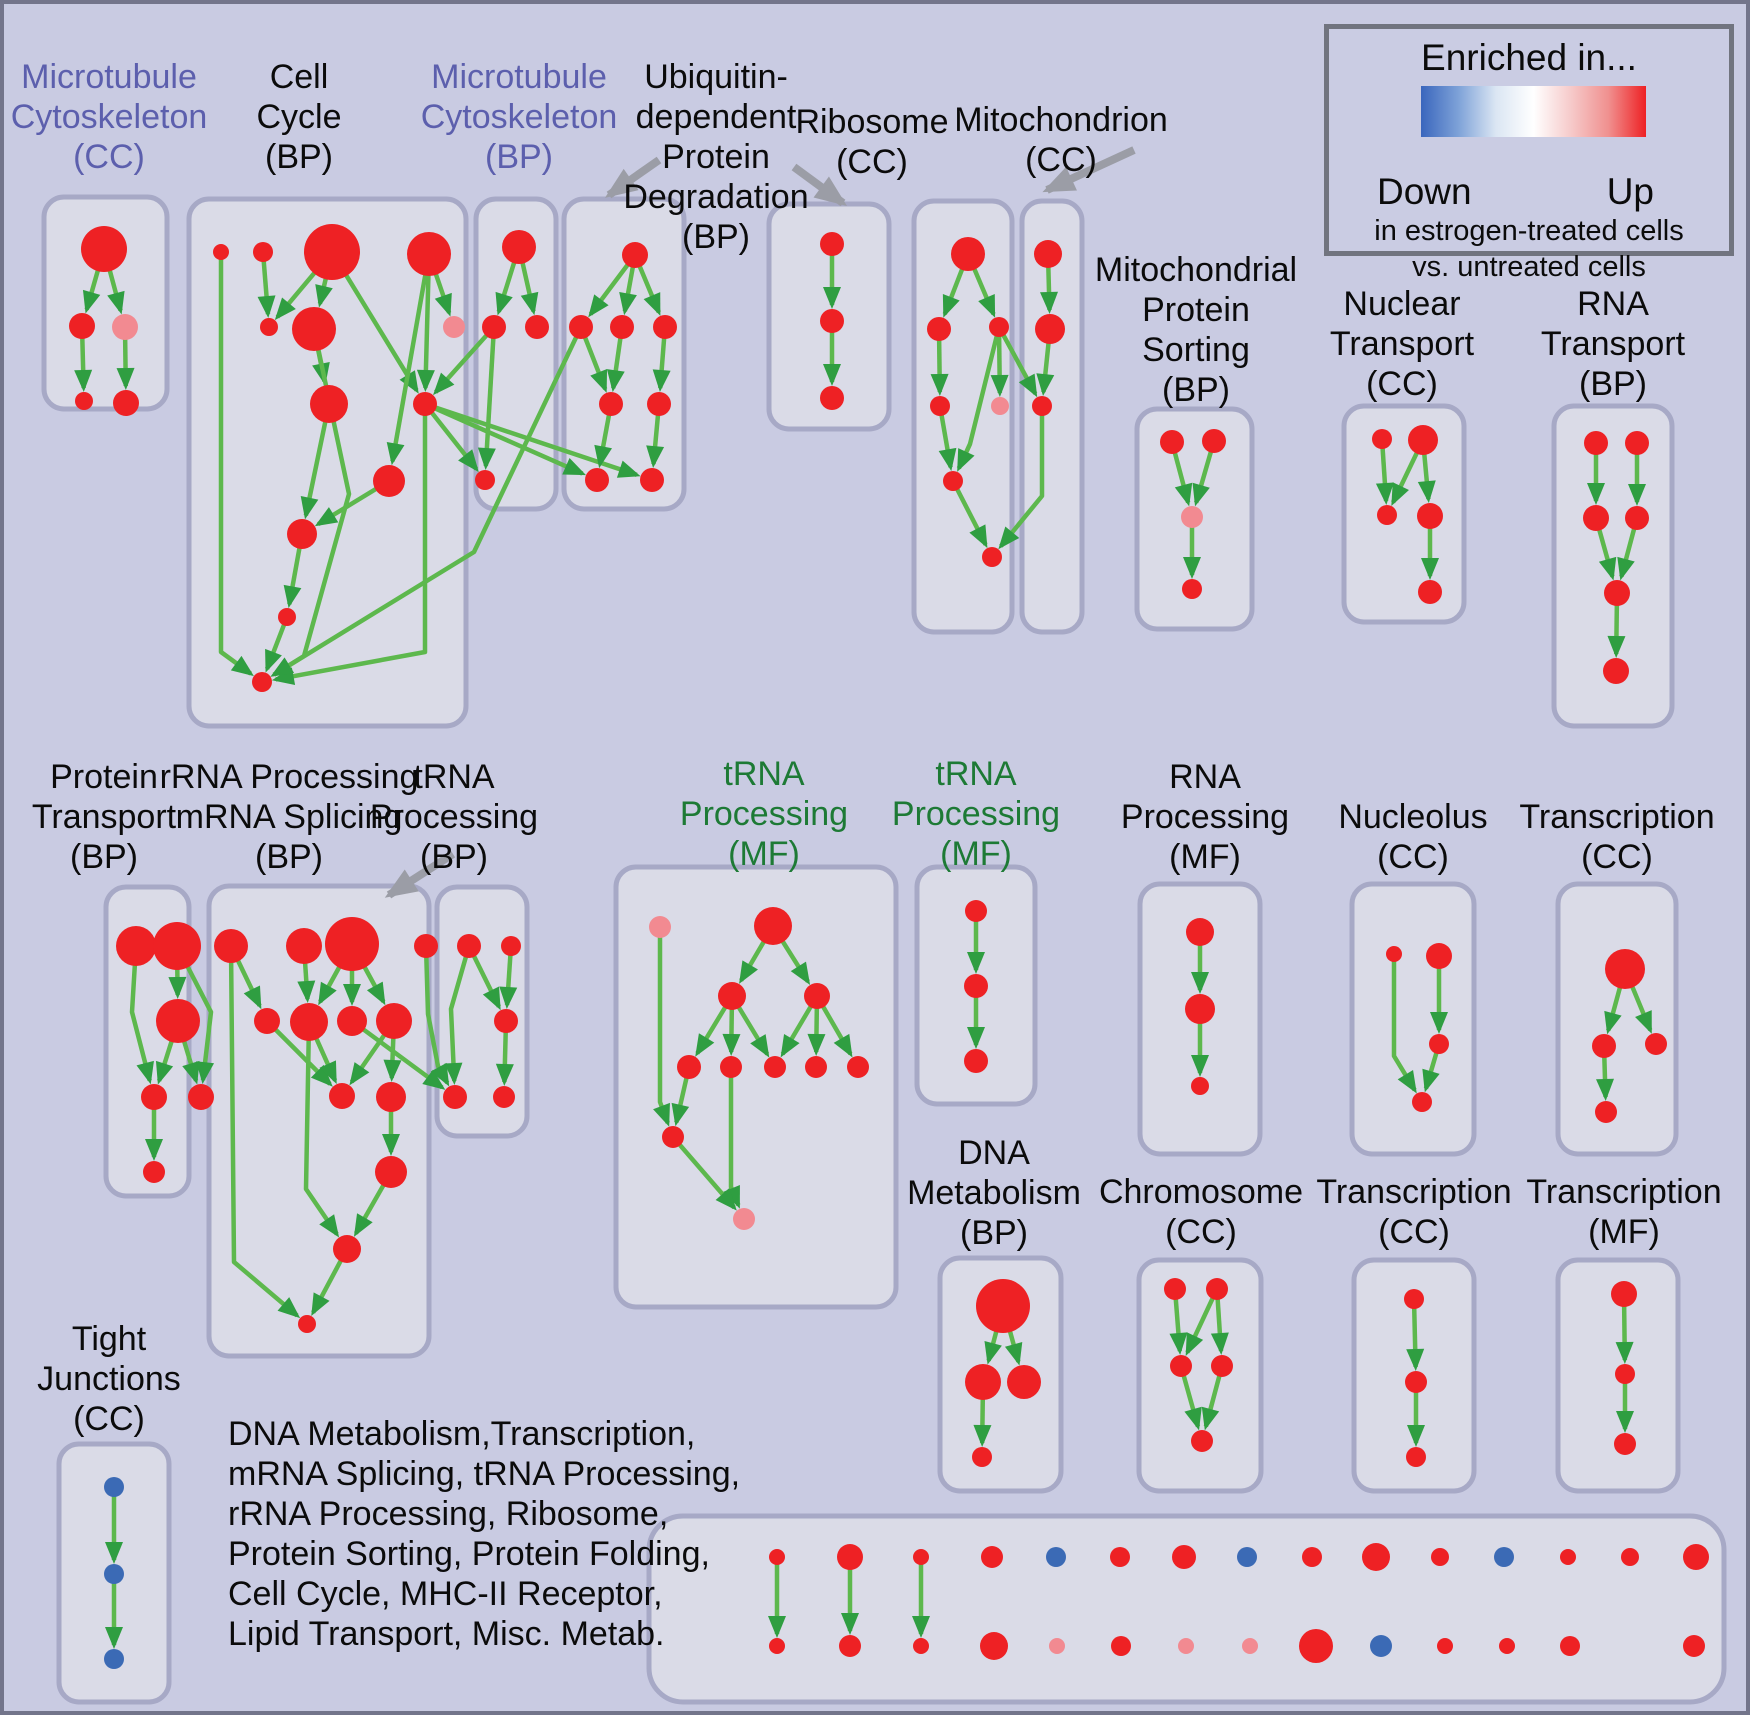  I want to click on cluster-label-transcription-cc-row2: Transcription (CC), so click(1616, 837).